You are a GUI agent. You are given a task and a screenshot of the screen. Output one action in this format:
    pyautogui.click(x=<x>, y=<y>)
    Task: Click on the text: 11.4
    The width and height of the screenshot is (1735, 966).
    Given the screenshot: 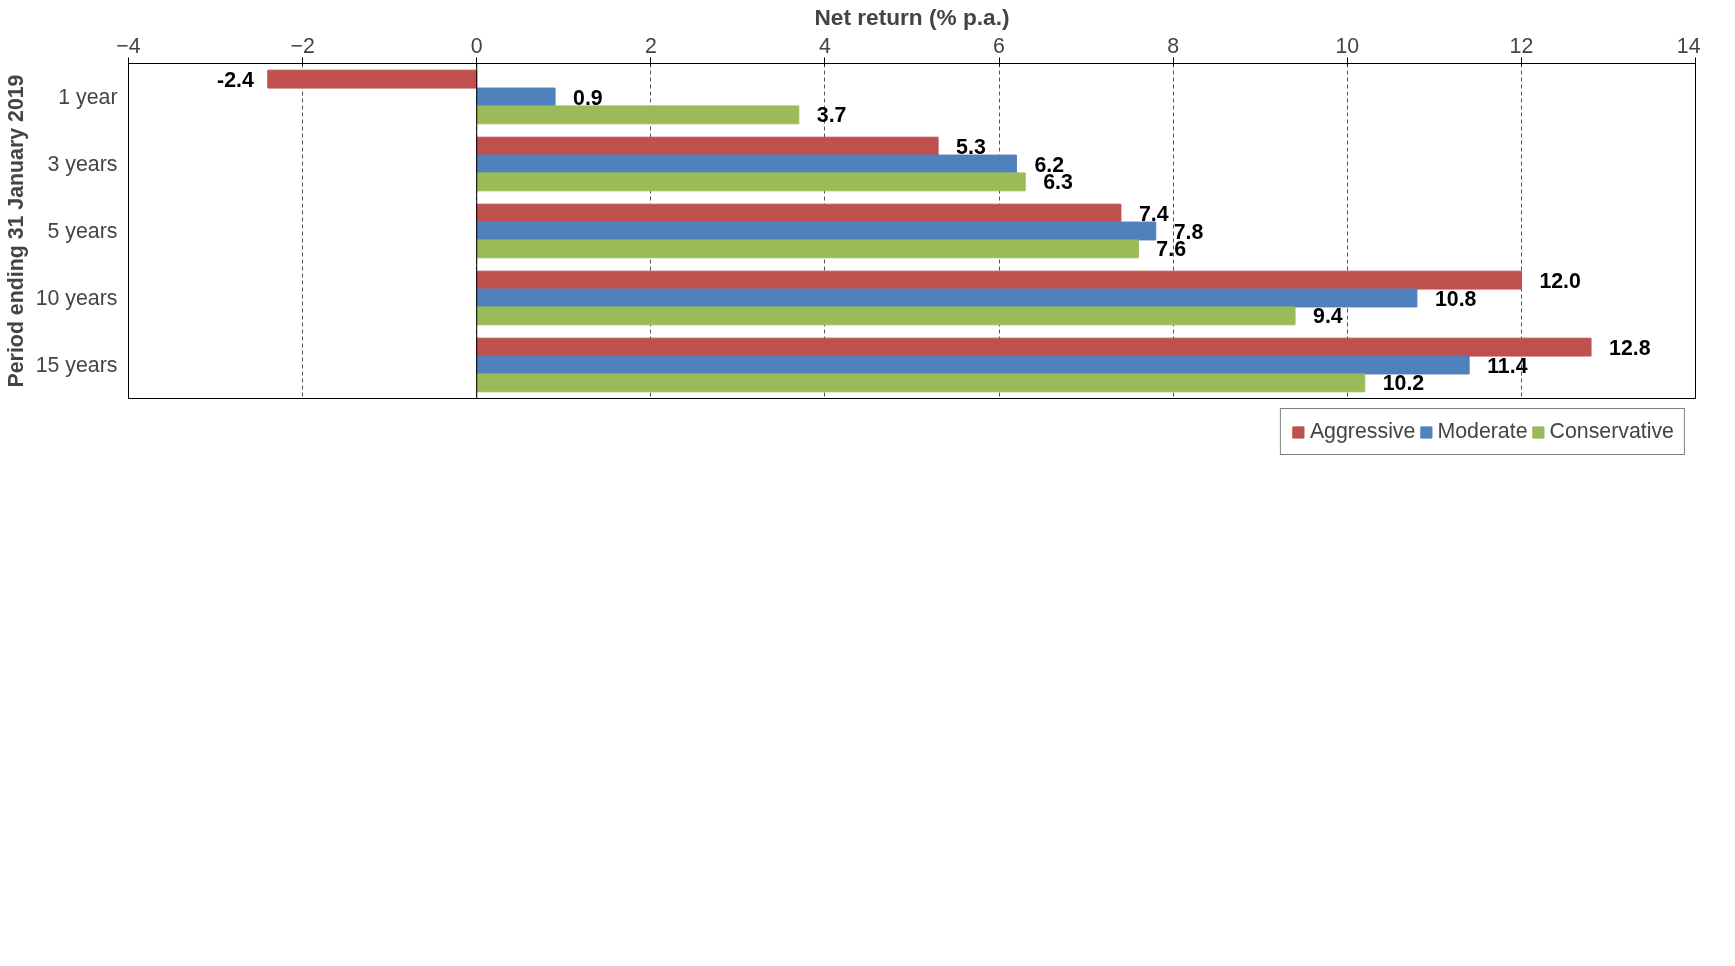 What is the action you would take?
    pyautogui.click(x=1507, y=365)
    